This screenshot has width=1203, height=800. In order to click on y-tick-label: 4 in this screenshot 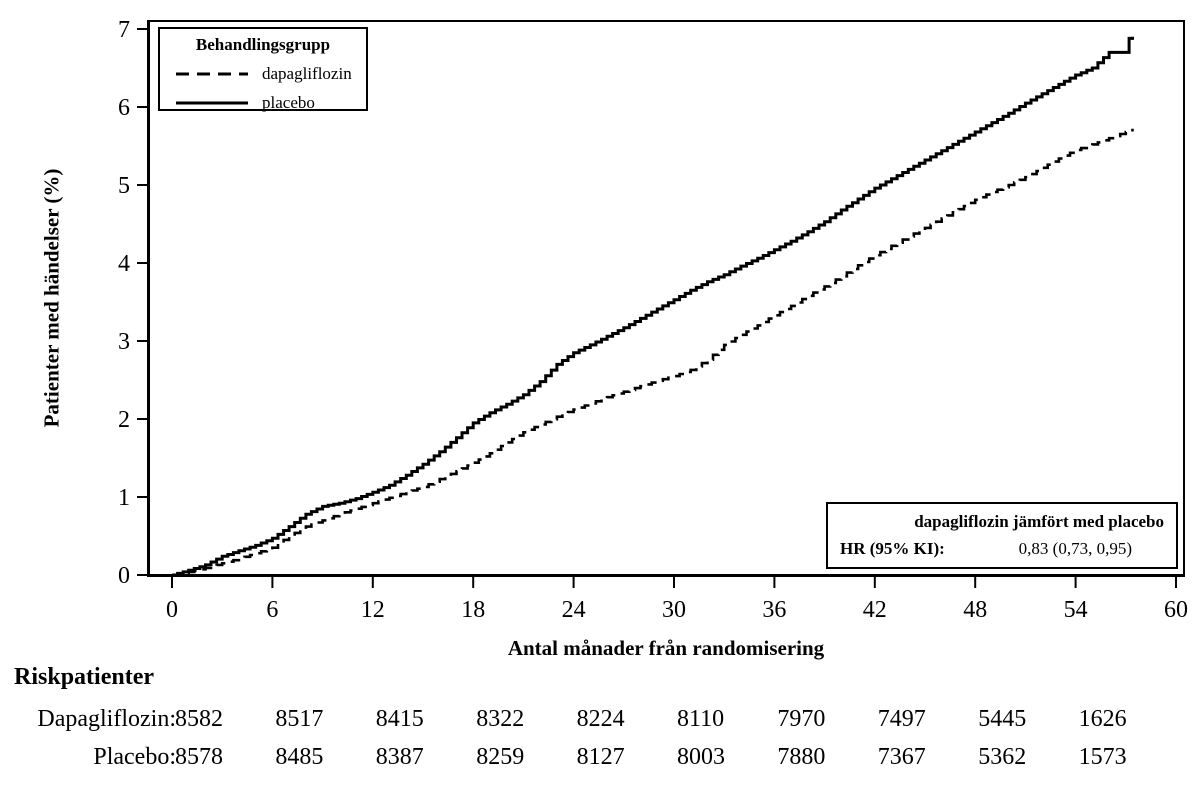, I will do `click(124, 264)`.